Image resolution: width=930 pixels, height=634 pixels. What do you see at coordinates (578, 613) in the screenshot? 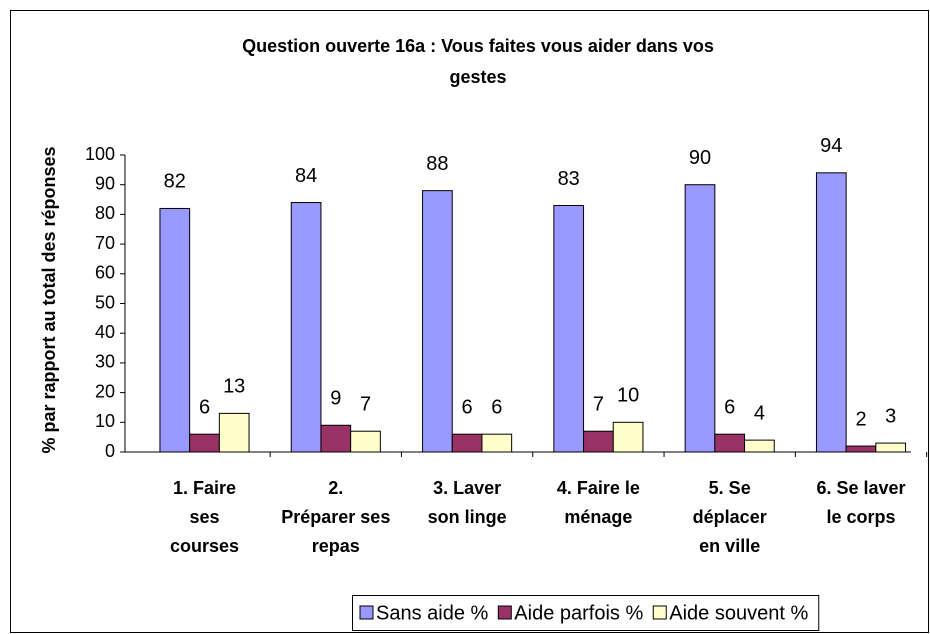
I see `legend-label: Aide parfois %` at bounding box center [578, 613].